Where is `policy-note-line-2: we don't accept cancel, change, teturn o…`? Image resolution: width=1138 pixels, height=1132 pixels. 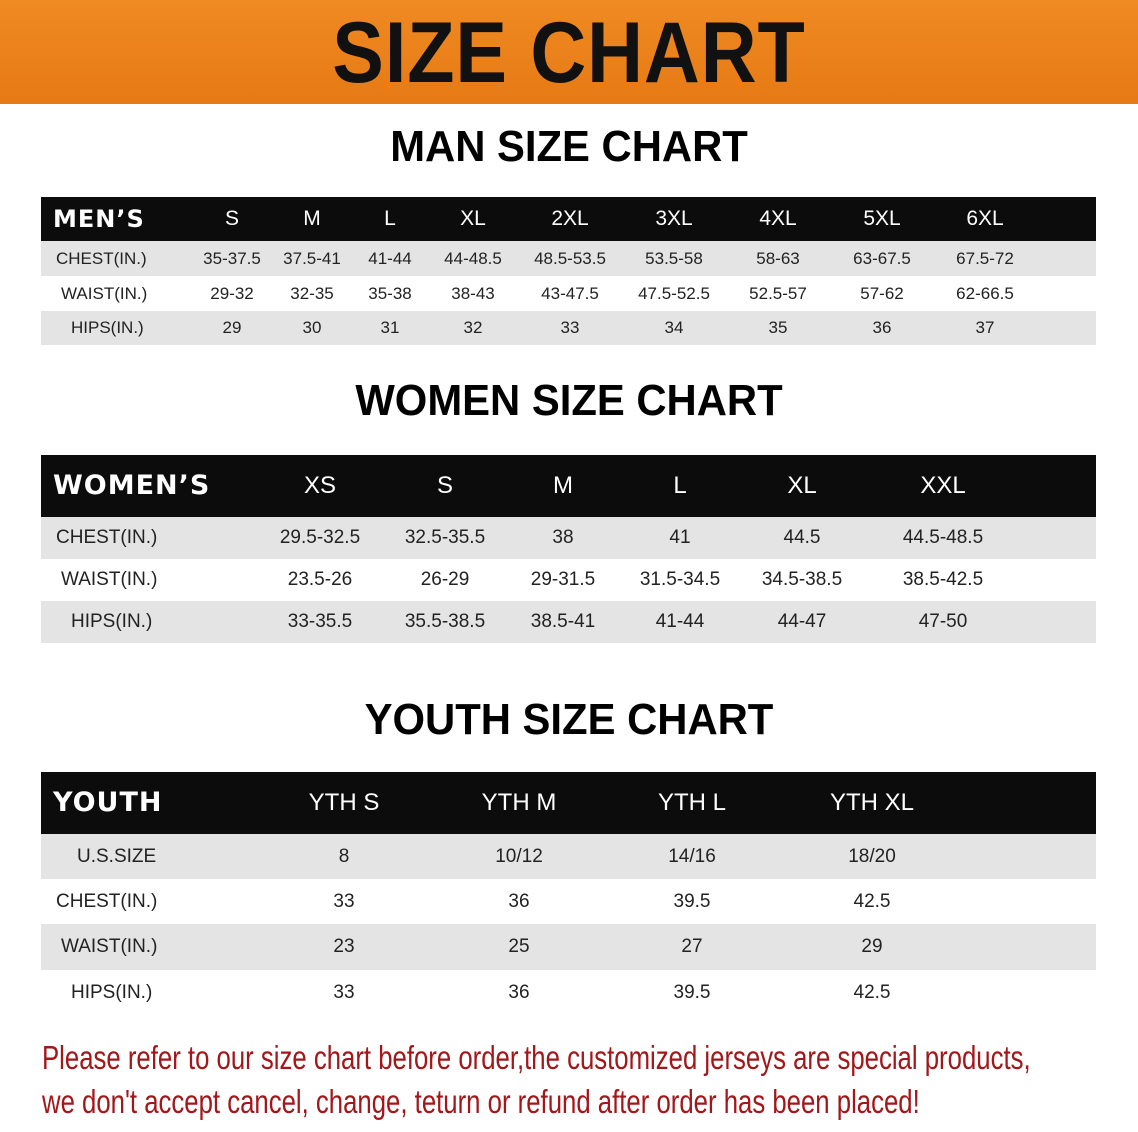
policy-note-line-2: we don't accept cancel, change, teturn o… is located at coordinates (481, 1101).